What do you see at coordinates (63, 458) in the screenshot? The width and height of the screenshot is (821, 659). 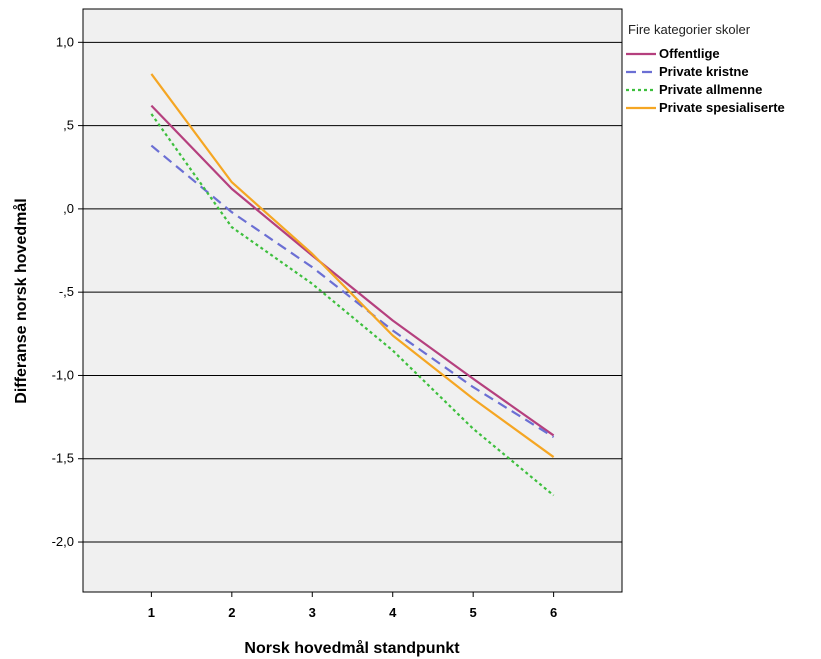 I see `y-tick-label: -1,5` at bounding box center [63, 458].